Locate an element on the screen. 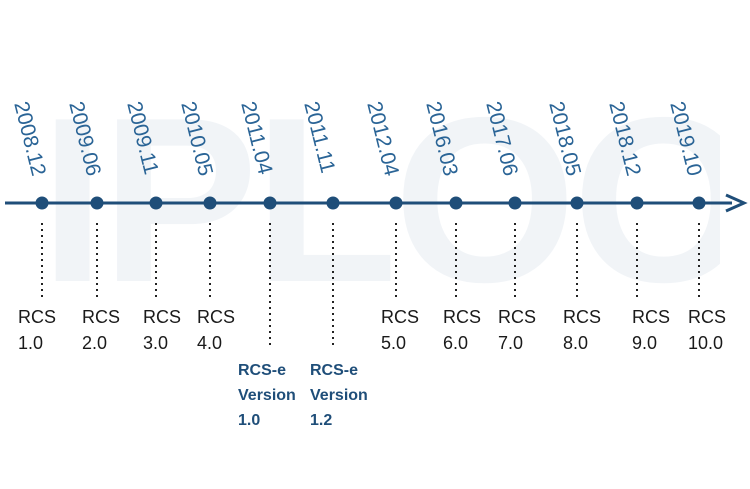  version-label-line: 1.2 is located at coordinates (321, 420).